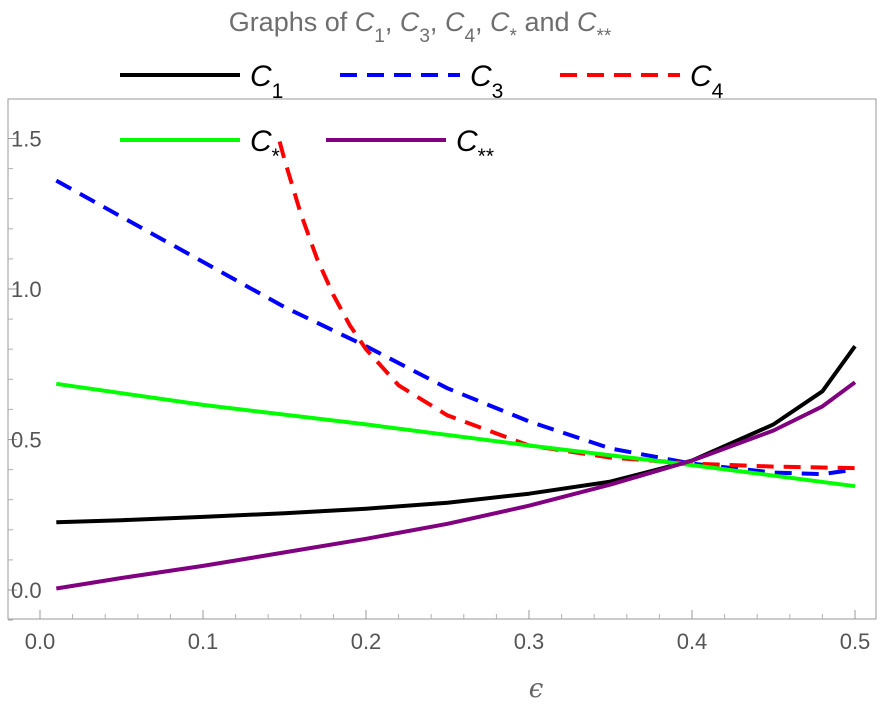 Image resolution: width=880 pixels, height=709 pixels. Describe the element at coordinates (422, 114) in the screenshot. I see `legend: C1 C3 C4 C* C**` at that location.